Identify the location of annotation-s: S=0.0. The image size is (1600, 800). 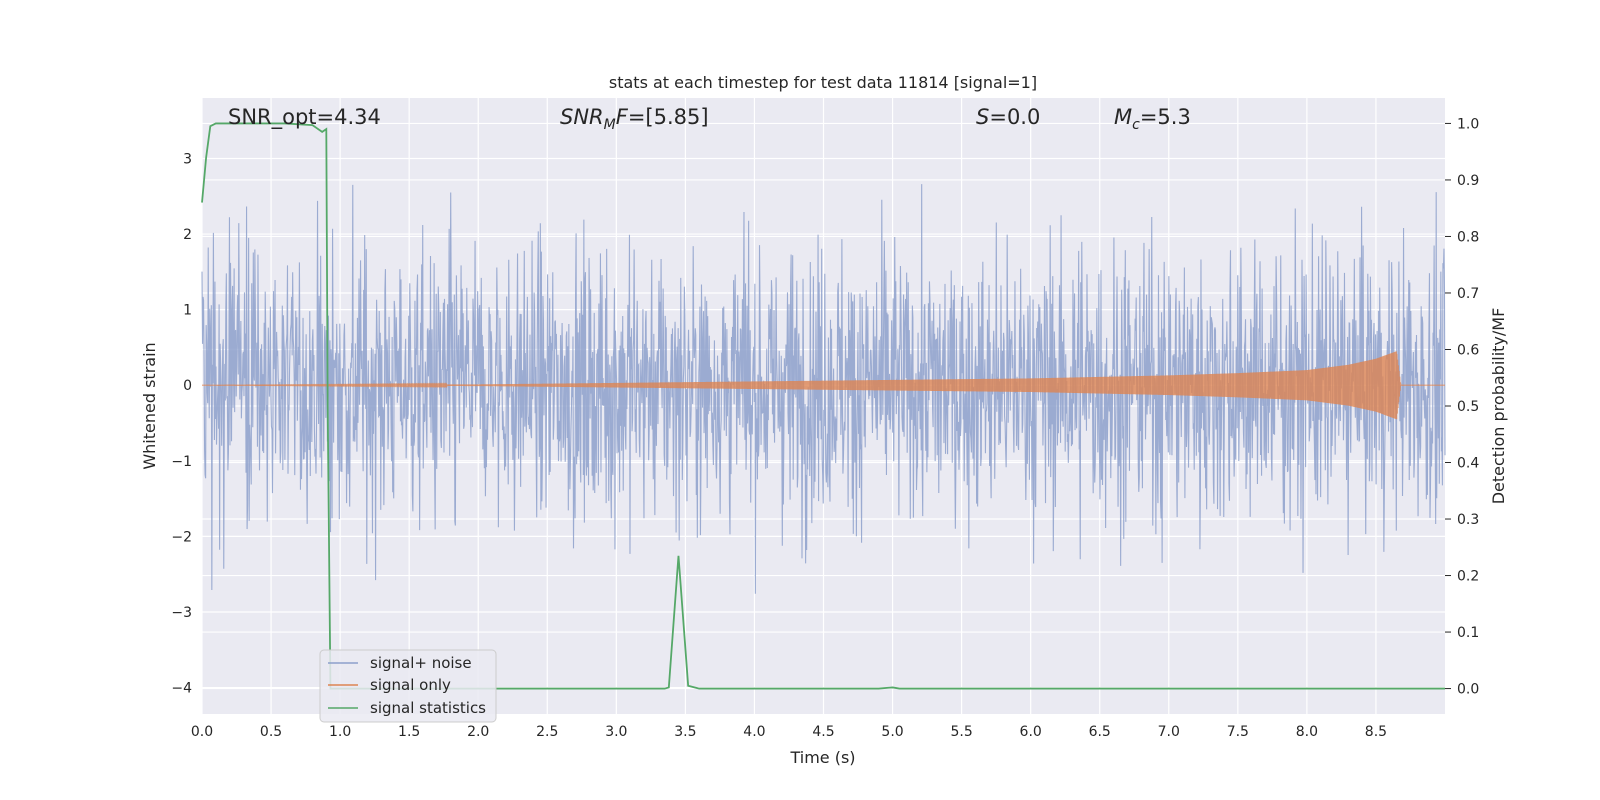
(1008, 117).